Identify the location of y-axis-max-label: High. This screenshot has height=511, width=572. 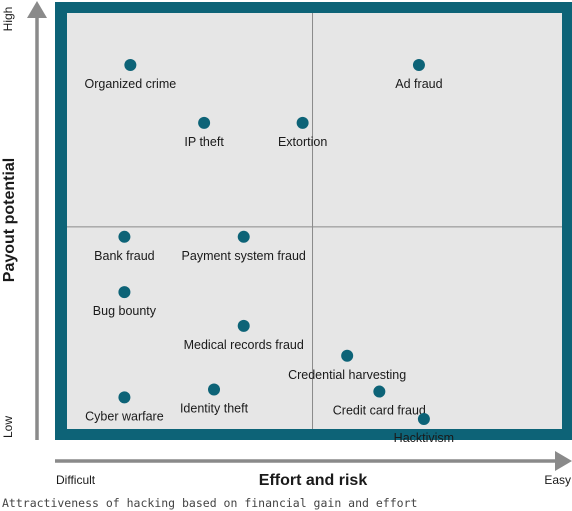
(8, 19).